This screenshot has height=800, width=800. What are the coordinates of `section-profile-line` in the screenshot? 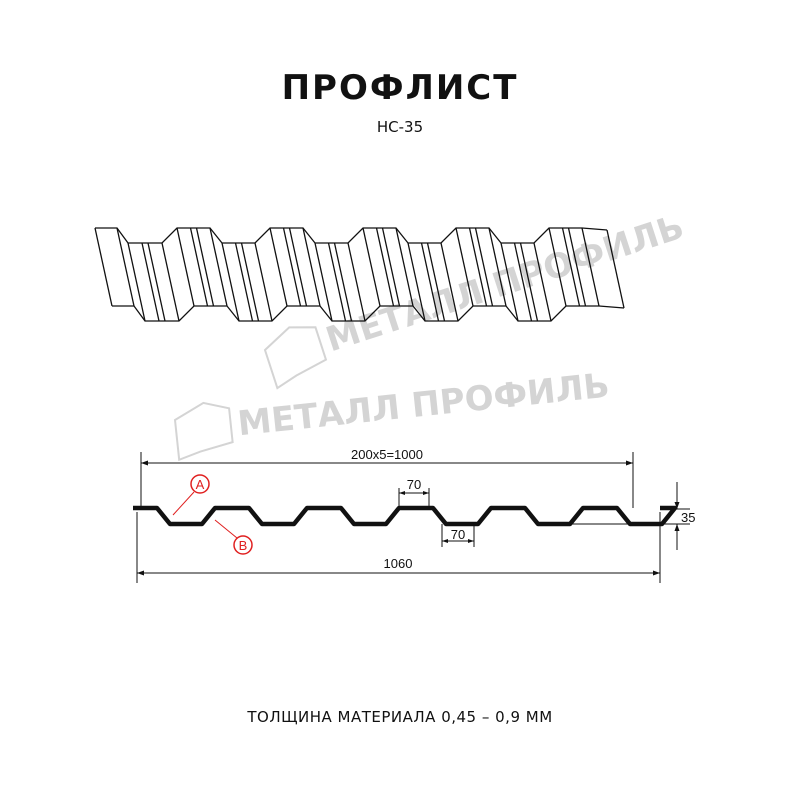 It's located at (405, 516).